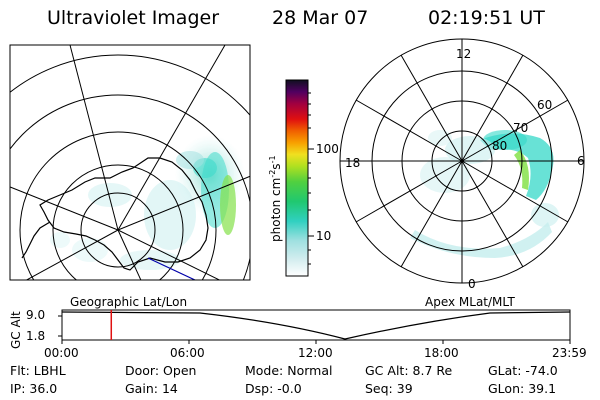  I want to click on app-title: Ultraviolet Imager, so click(133, 18).